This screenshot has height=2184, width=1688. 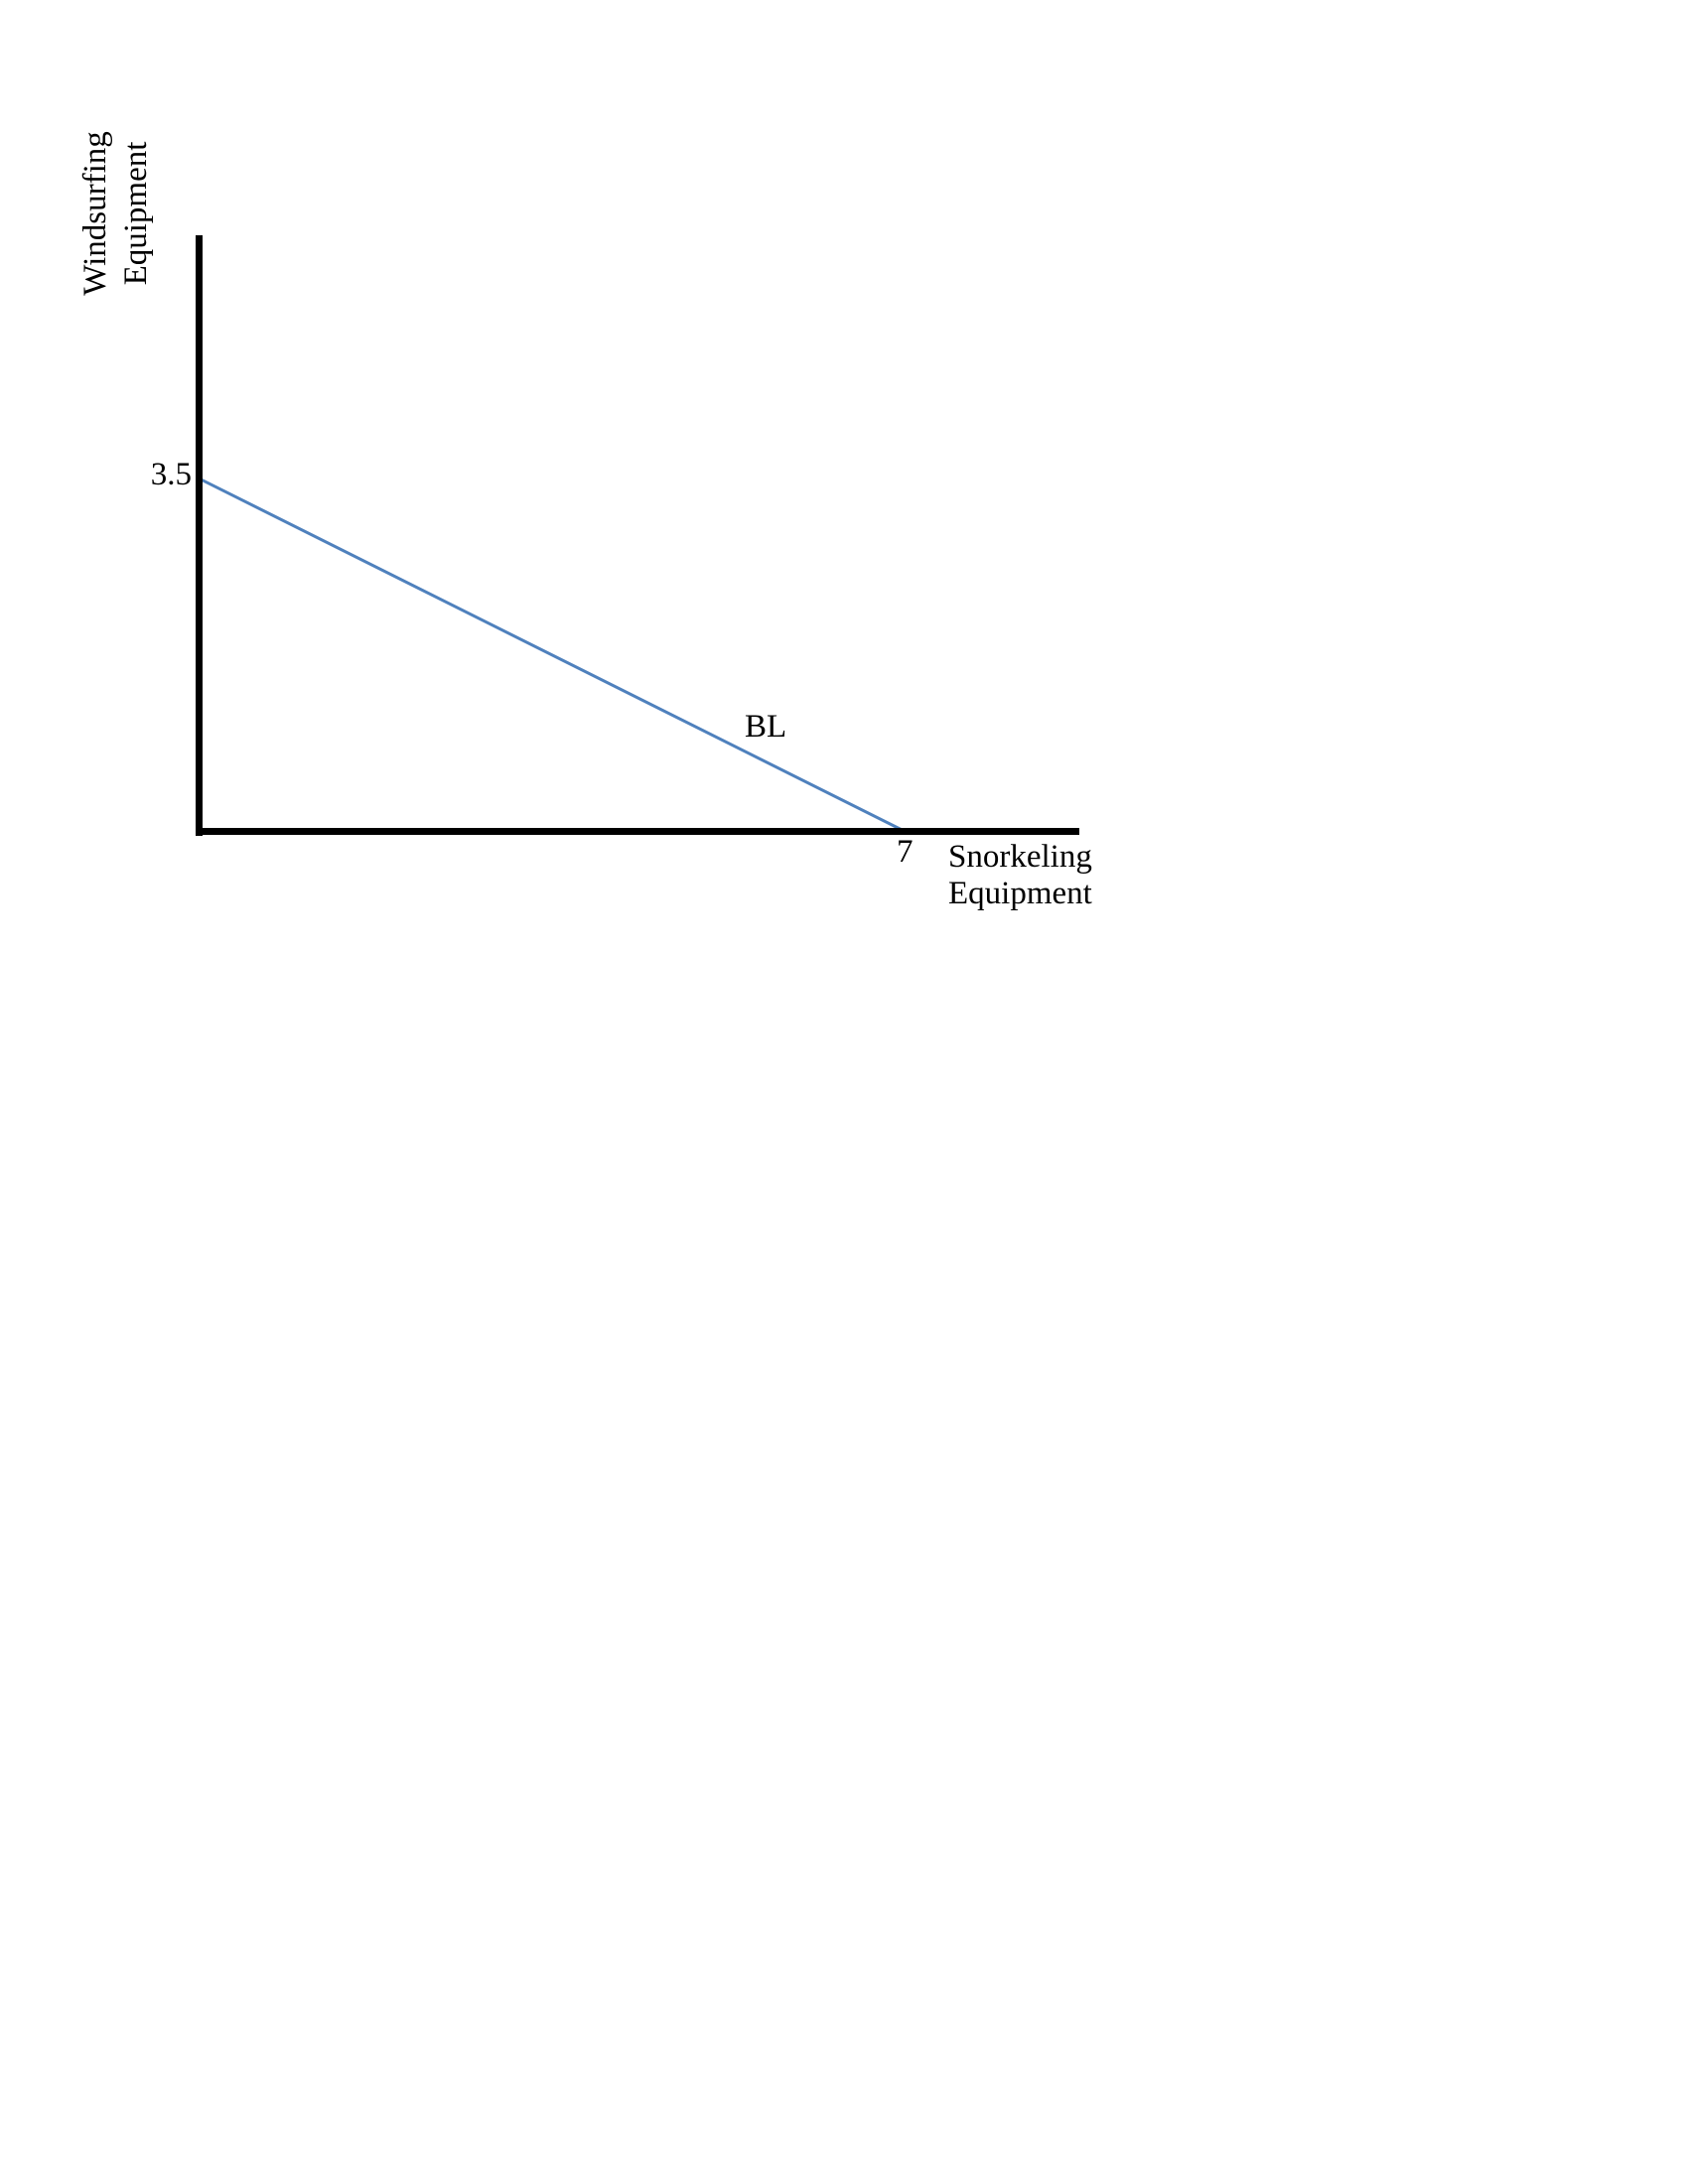 I want to click on budget-line, so click(x=554, y=655).